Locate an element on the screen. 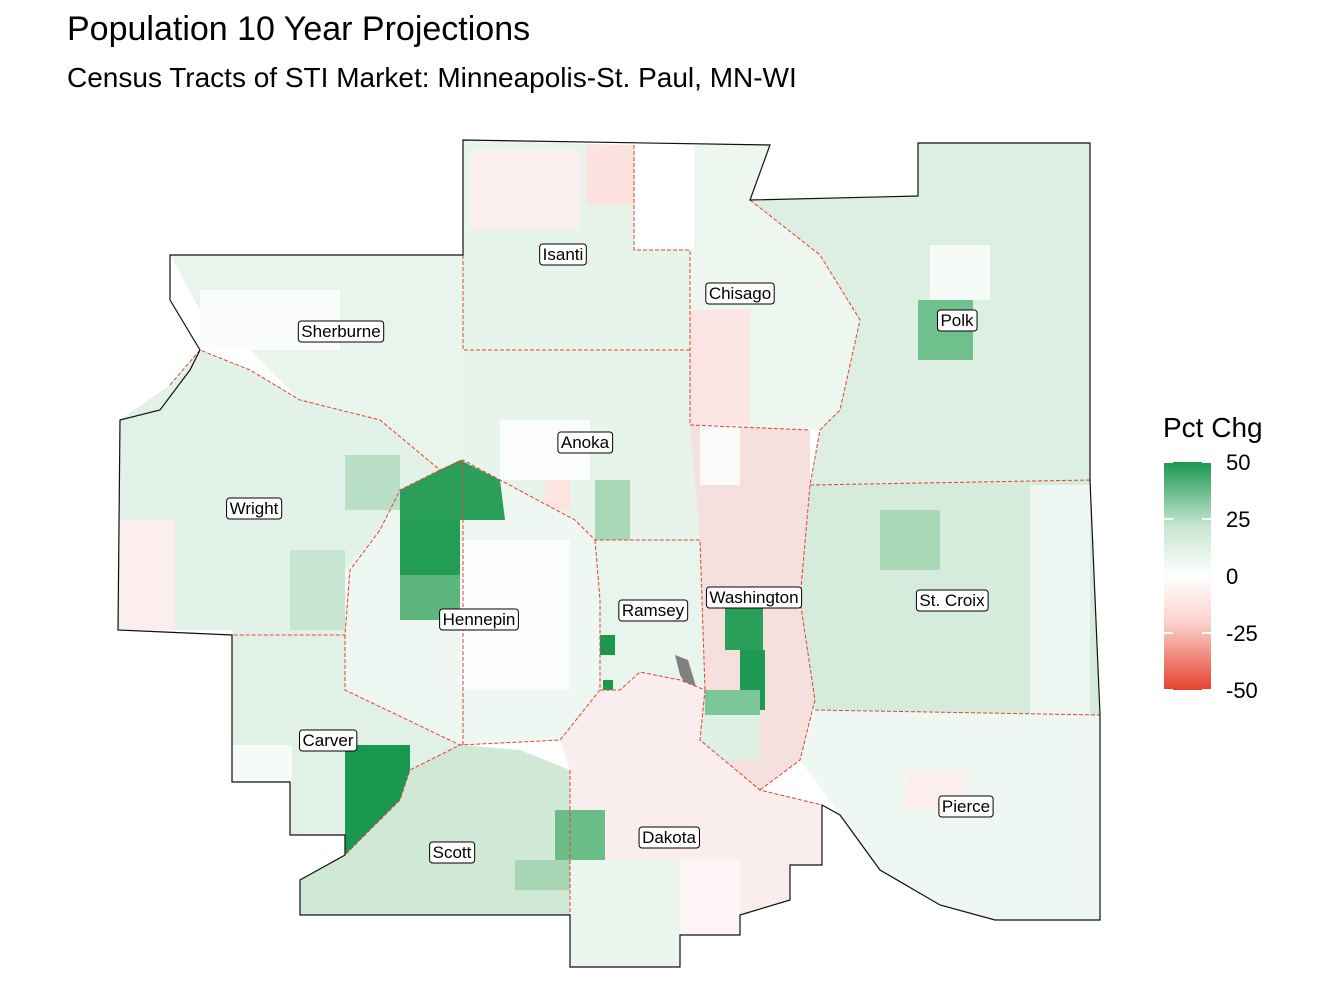 Image resolution: width=1344 pixels, height=1008 pixels. county-label: Dakota is located at coordinates (669, 837).